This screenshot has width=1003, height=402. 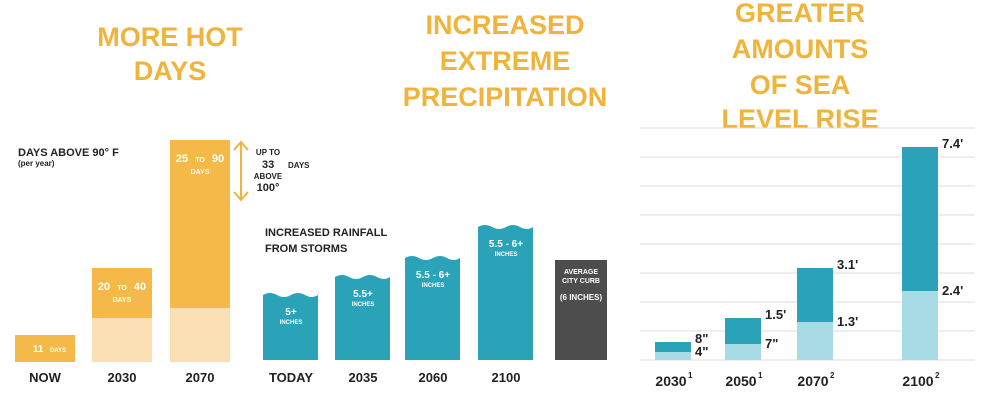 I want to click on arrow, so click(x=241, y=171).